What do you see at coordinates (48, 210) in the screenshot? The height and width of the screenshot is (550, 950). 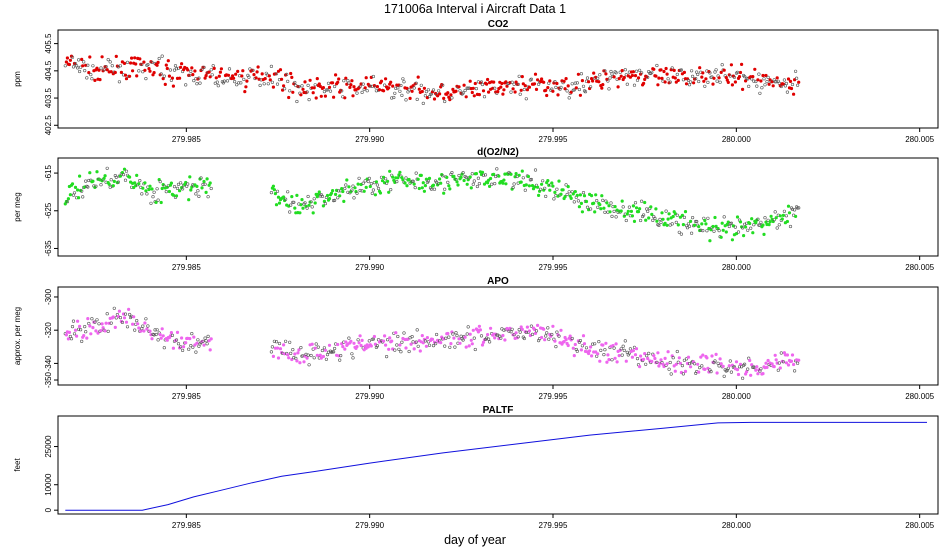 I see `y-tick-label: -625` at bounding box center [48, 210].